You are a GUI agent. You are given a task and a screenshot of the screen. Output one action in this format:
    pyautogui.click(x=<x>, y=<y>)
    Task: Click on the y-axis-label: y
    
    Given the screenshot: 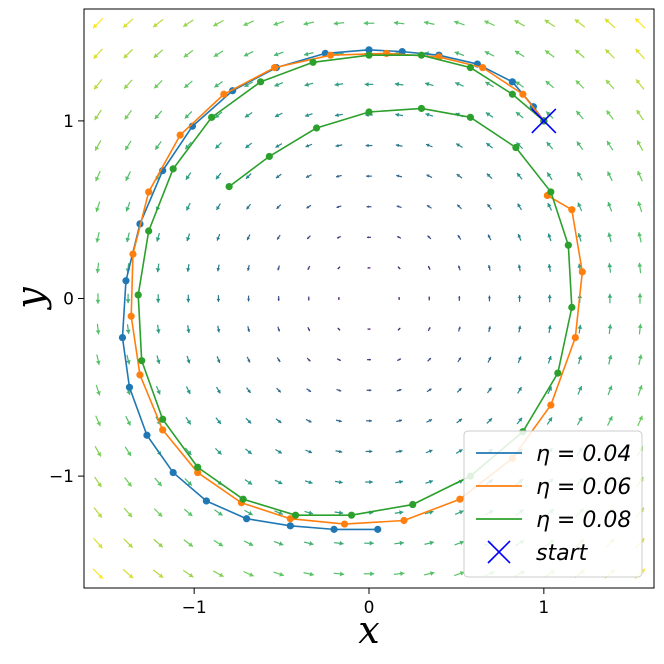 What is the action you would take?
    pyautogui.click(x=30, y=299)
    